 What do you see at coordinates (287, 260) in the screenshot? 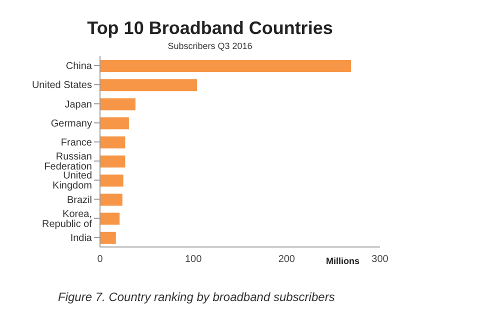
I see `x-tick-label: 200` at bounding box center [287, 260].